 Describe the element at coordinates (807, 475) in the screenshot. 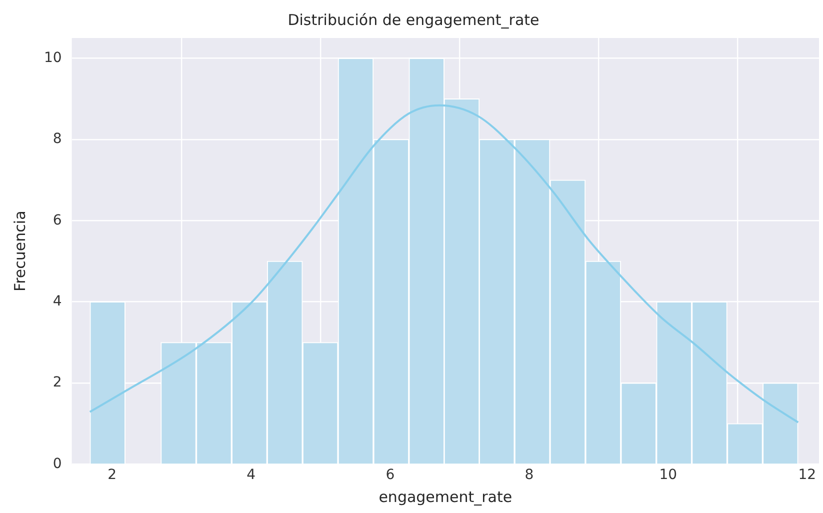

I see `x-tick-label: 12` at that location.